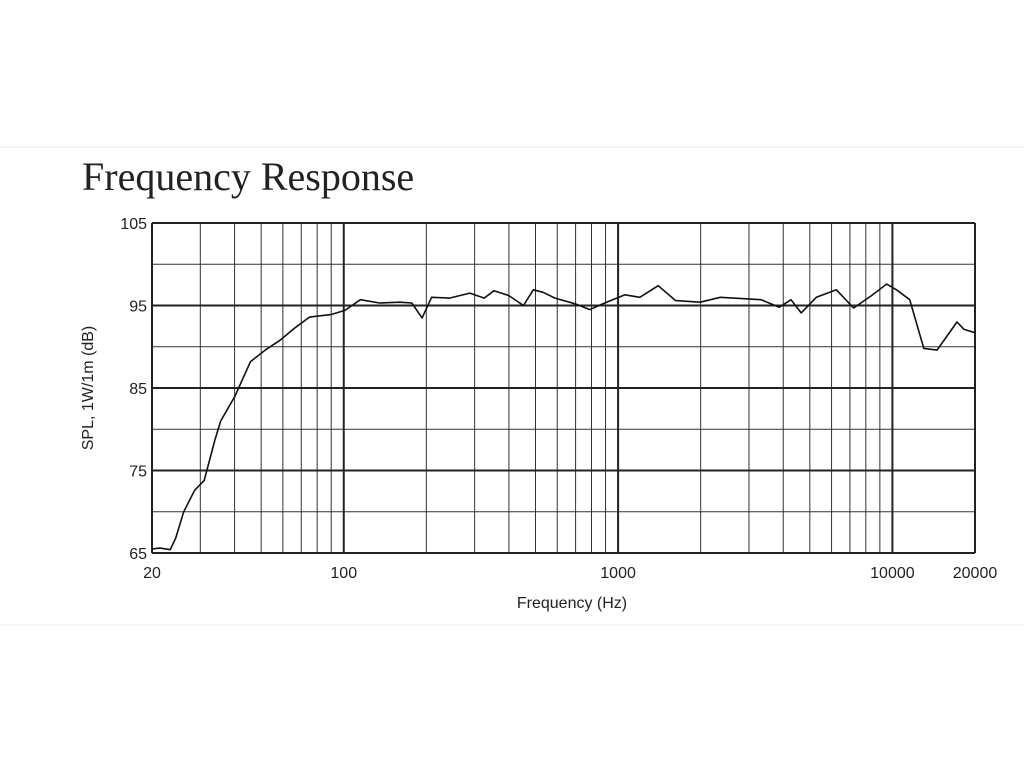  I want to click on x-axis-label: Frequency (Hz), so click(572, 603).